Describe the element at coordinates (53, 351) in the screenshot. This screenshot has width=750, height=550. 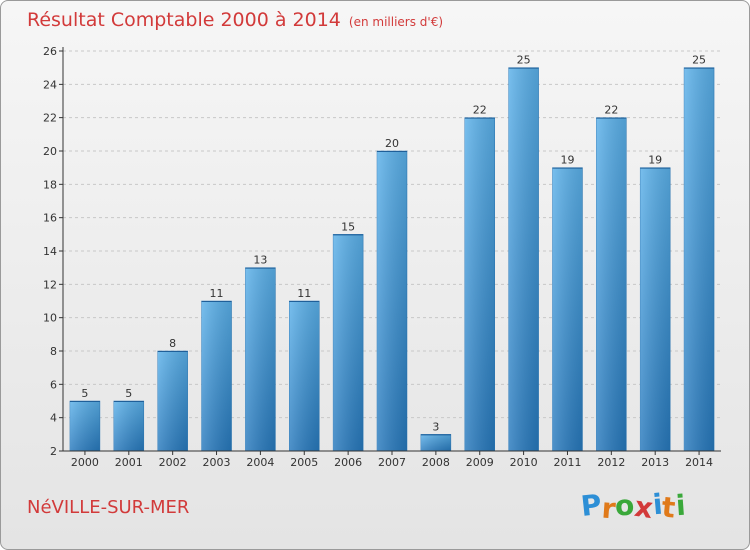
I see `y-tick-label: 8` at that location.